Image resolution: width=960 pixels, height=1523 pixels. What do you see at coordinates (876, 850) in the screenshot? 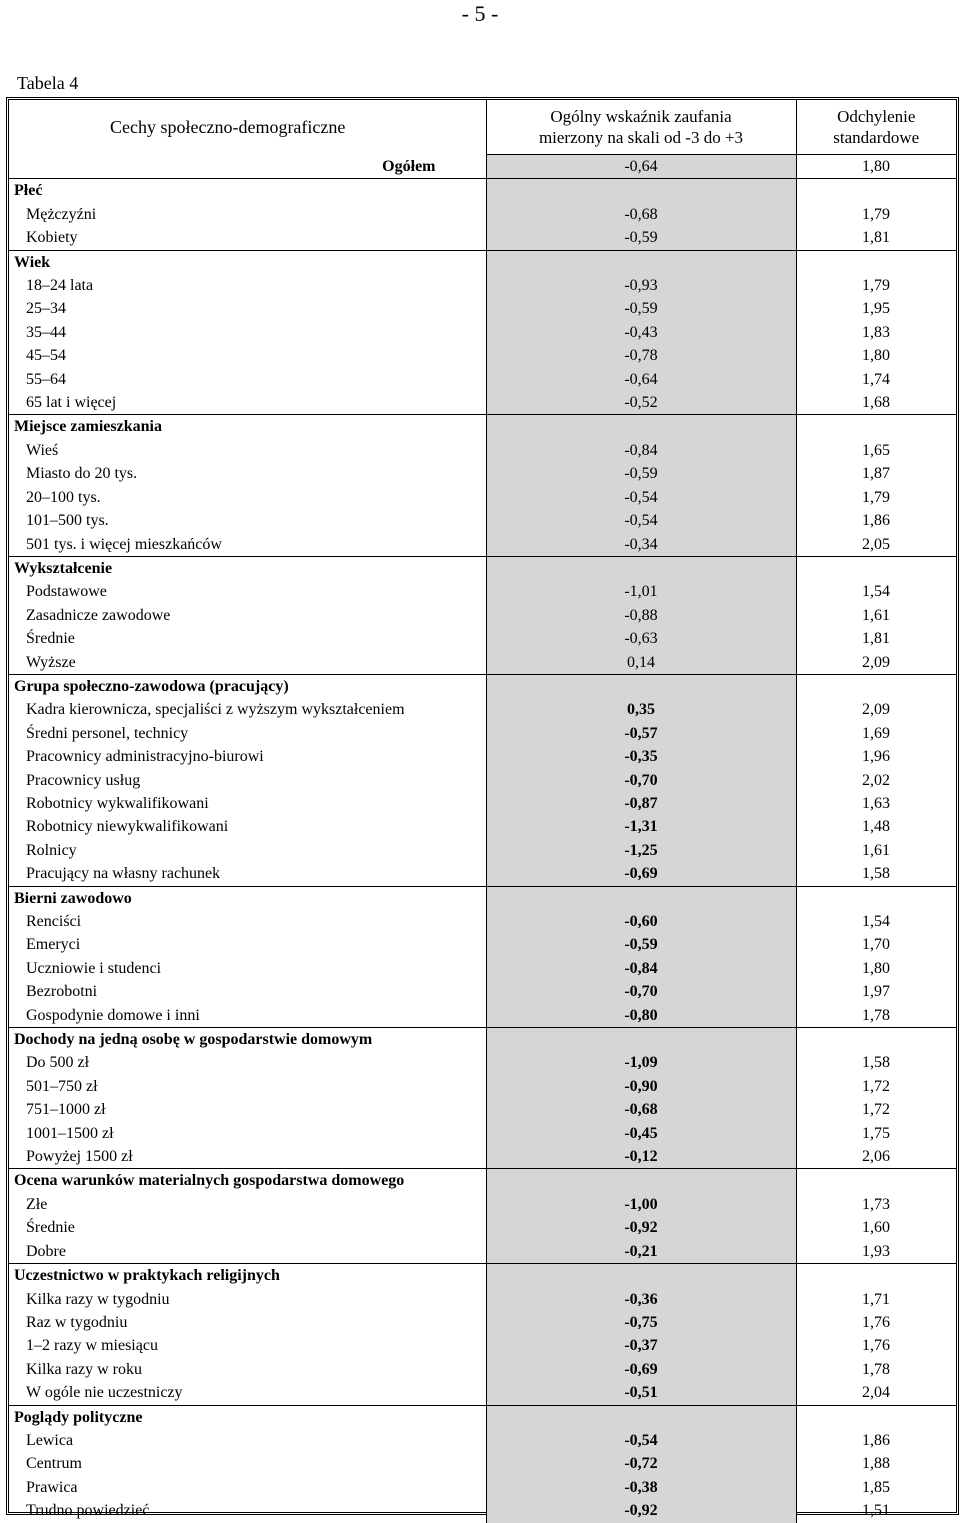
I see `row-sd-value: 1,61` at bounding box center [876, 850].